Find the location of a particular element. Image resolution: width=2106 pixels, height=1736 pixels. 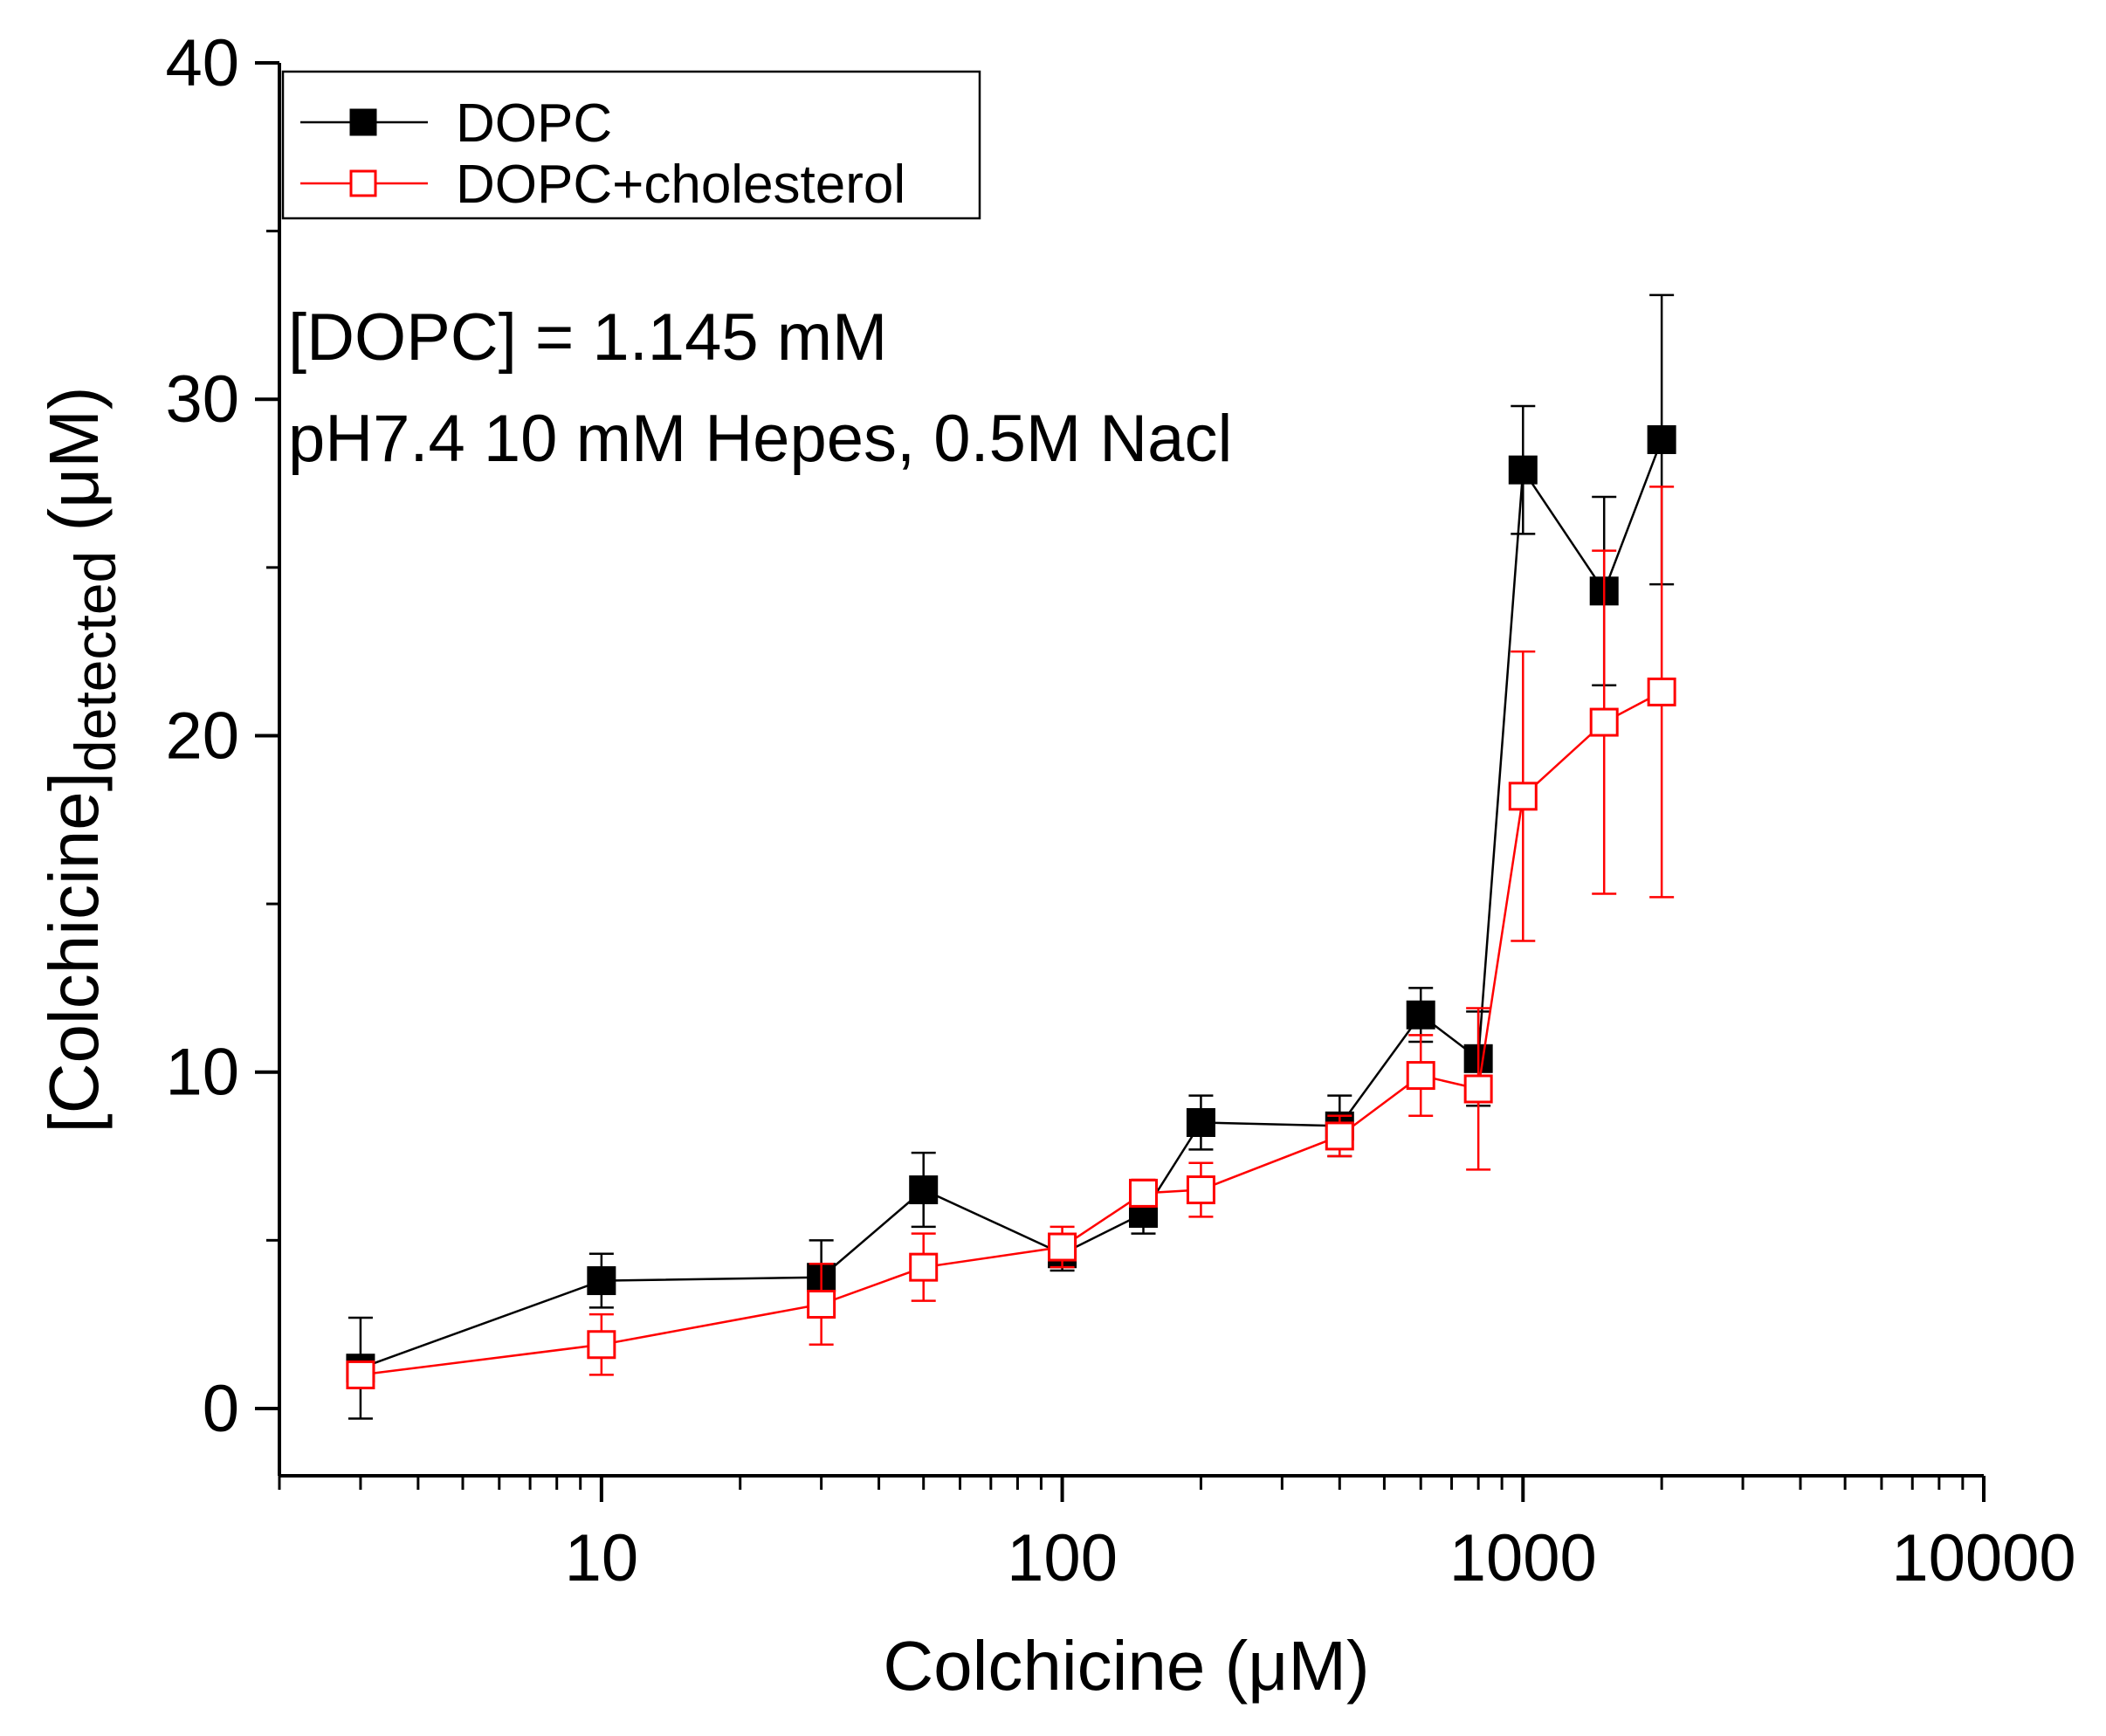

y-tick-label: 20 is located at coordinates (202, 736).